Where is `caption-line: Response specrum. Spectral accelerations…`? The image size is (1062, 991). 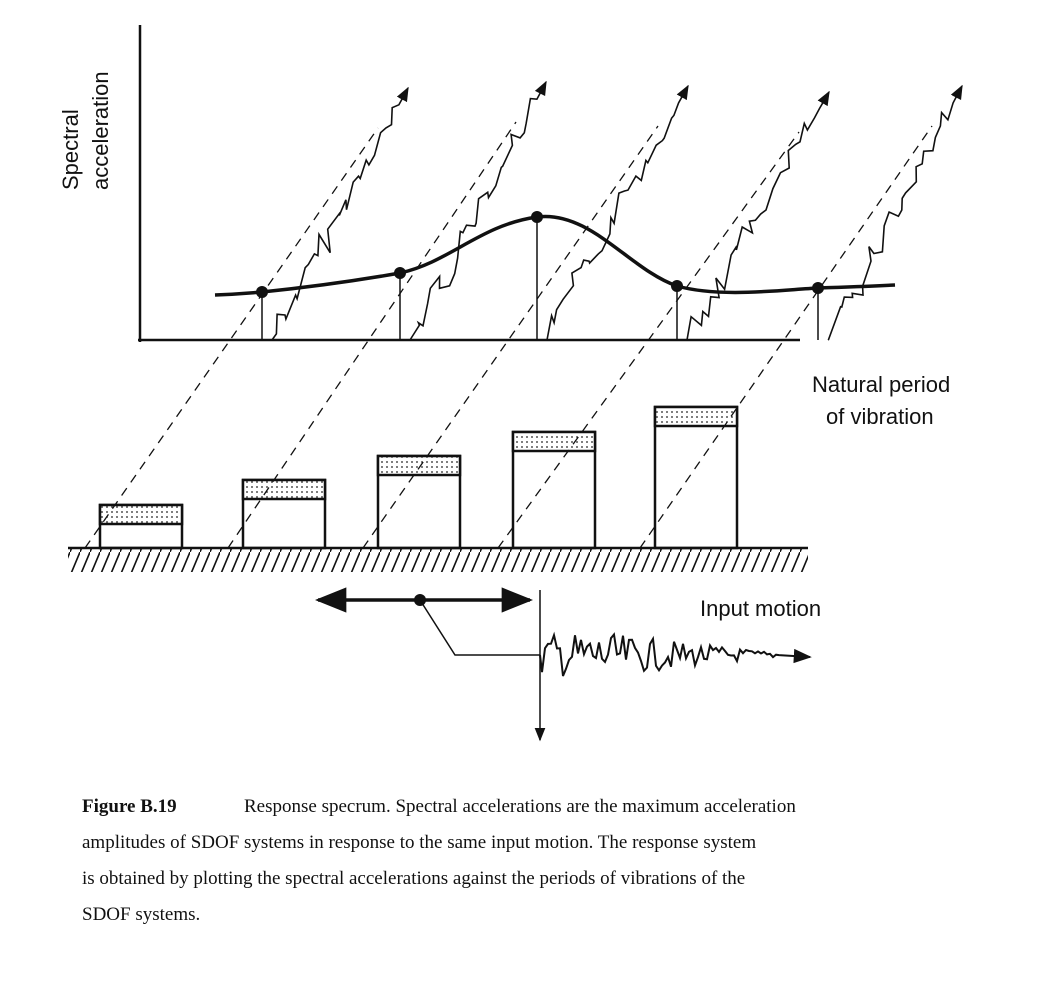
caption-line: Response specrum. Spectral accelerations… is located at coordinates (520, 806).